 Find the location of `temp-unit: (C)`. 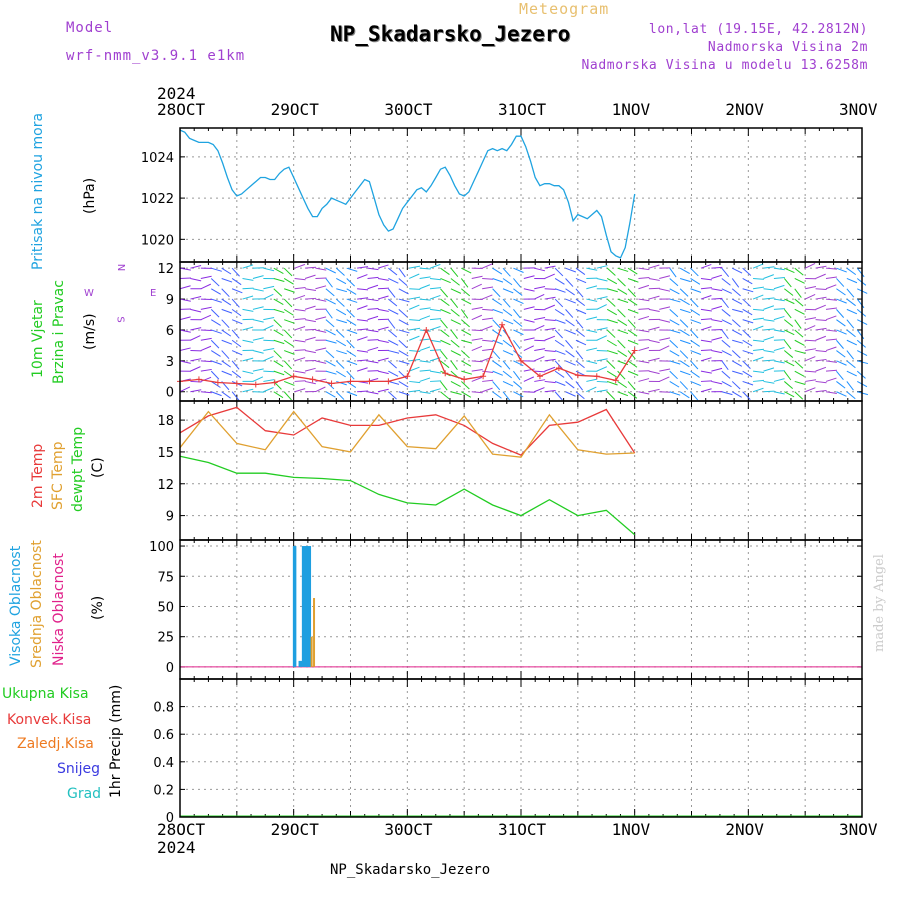

temp-unit: (C) is located at coordinates (98, 467).